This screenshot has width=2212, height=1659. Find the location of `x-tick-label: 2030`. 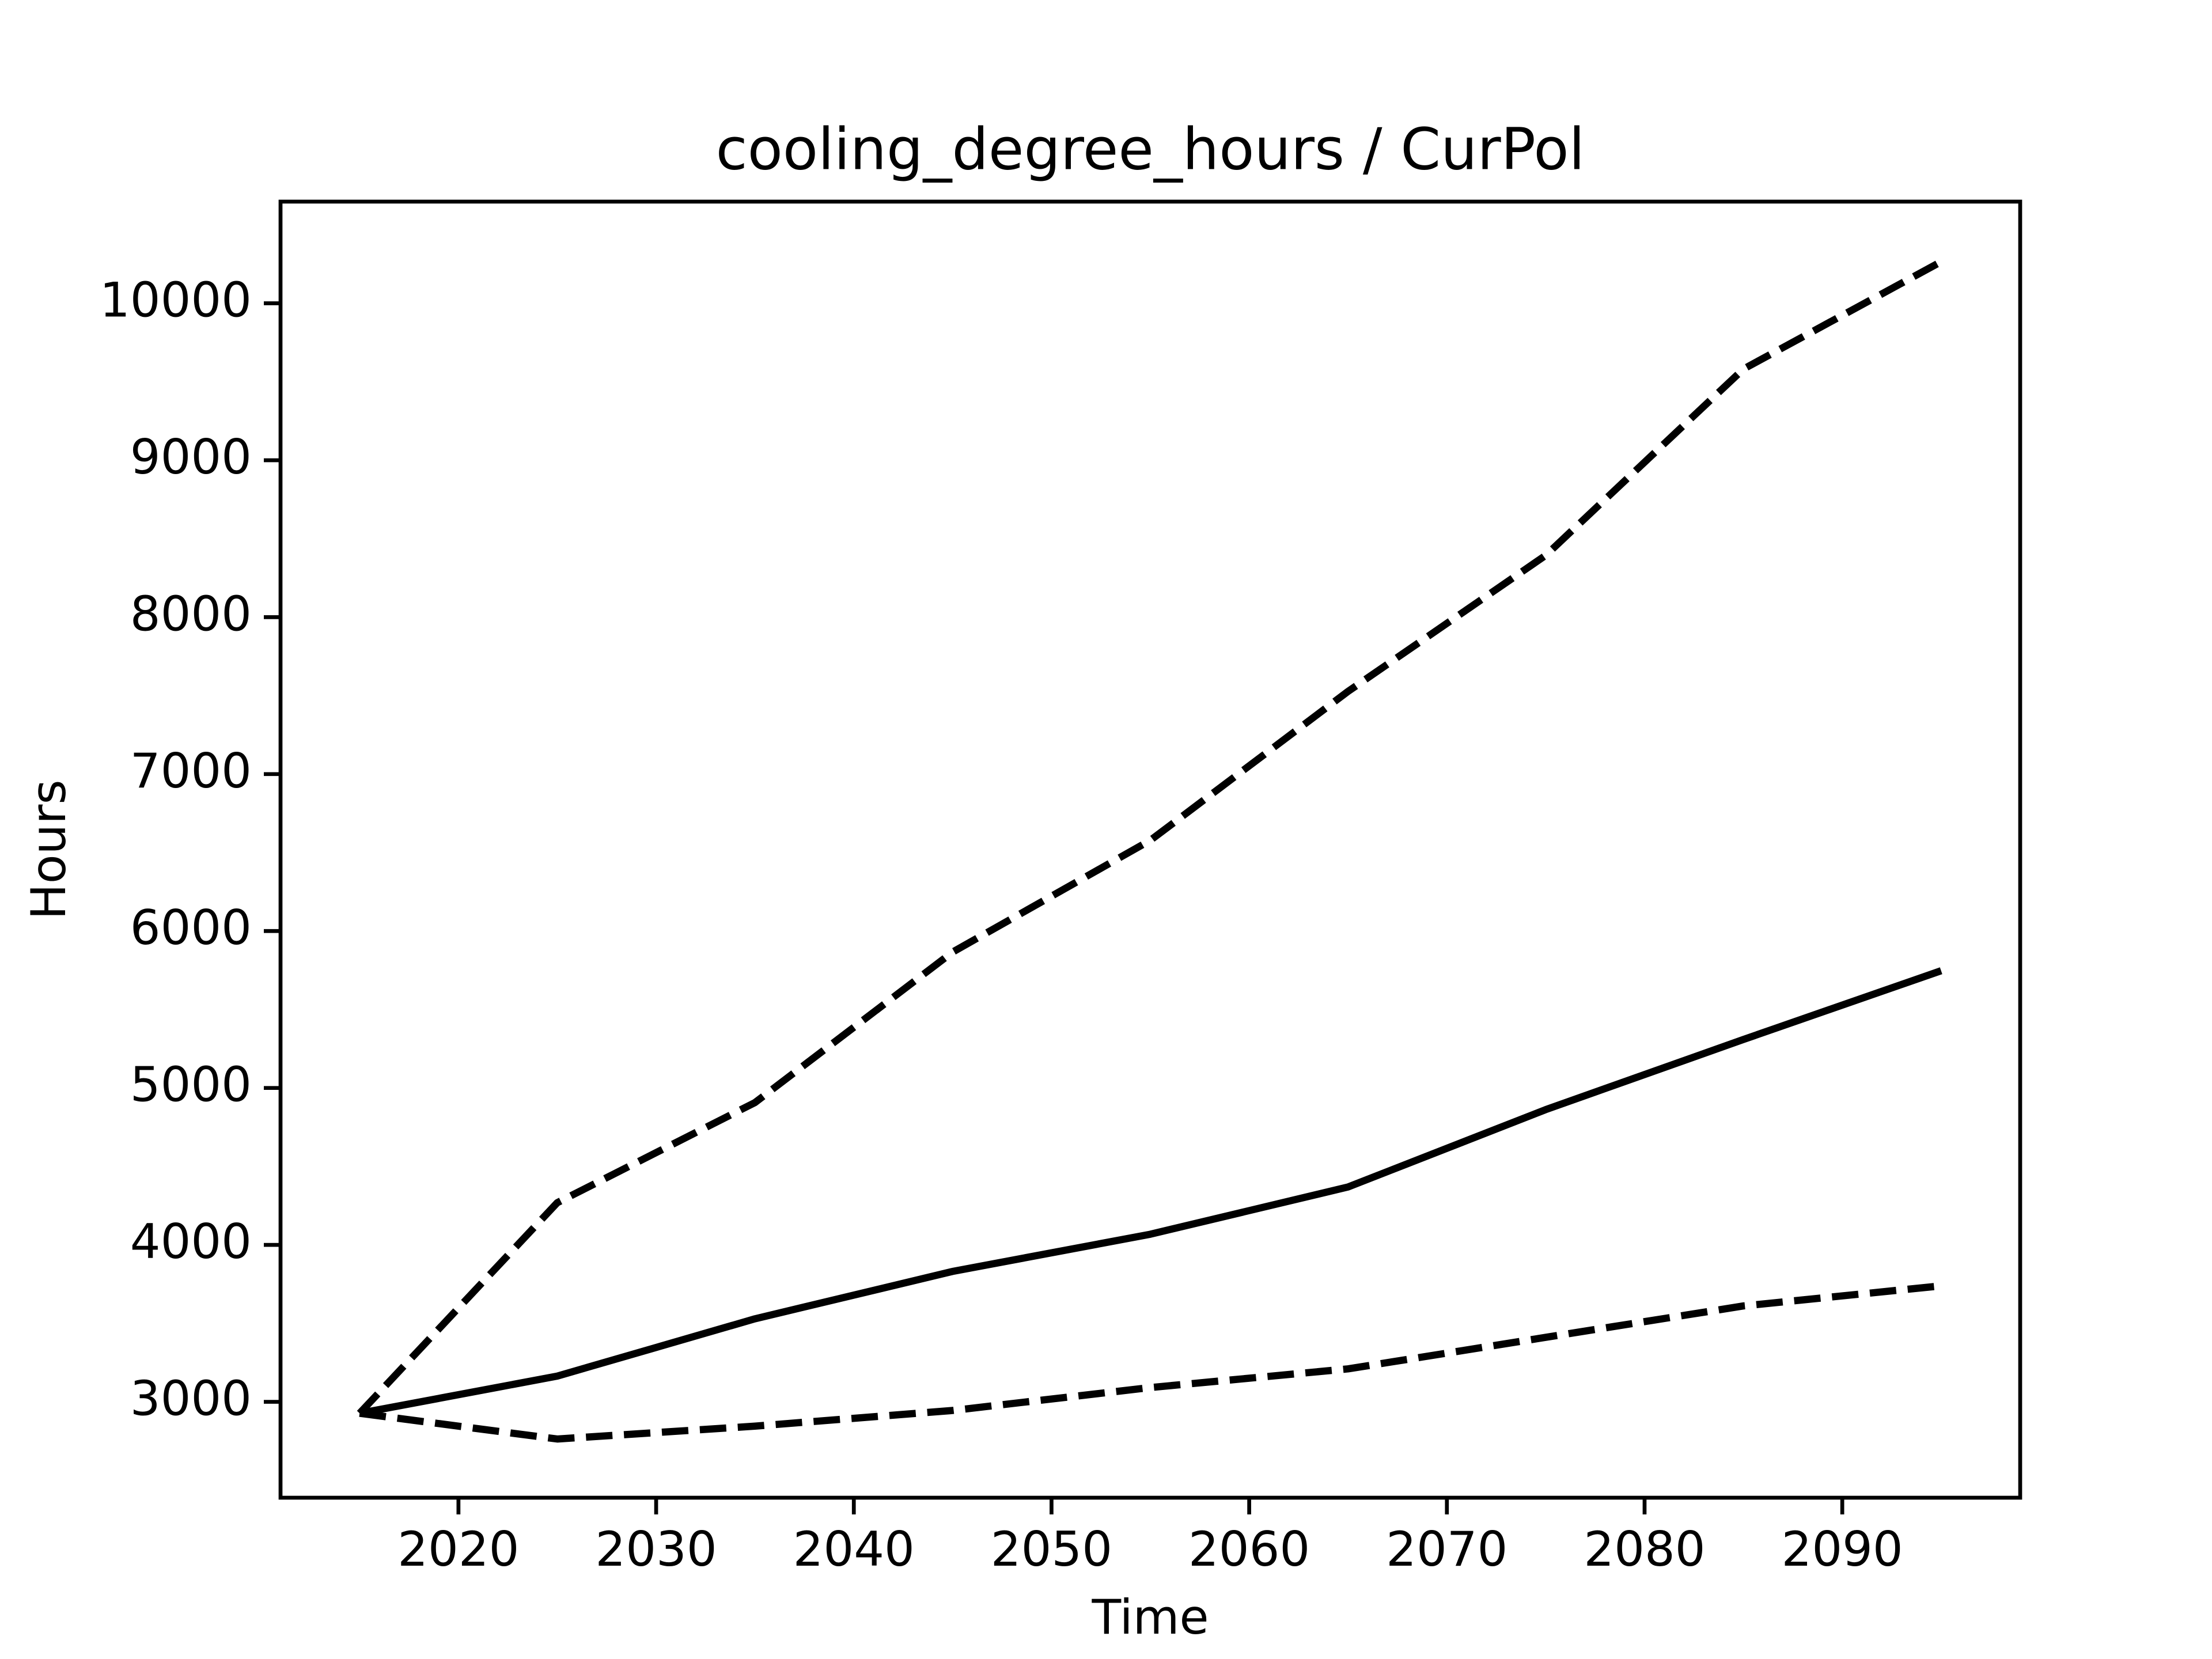

x-tick-label: 2030 is located at coordinates (656, 1549).